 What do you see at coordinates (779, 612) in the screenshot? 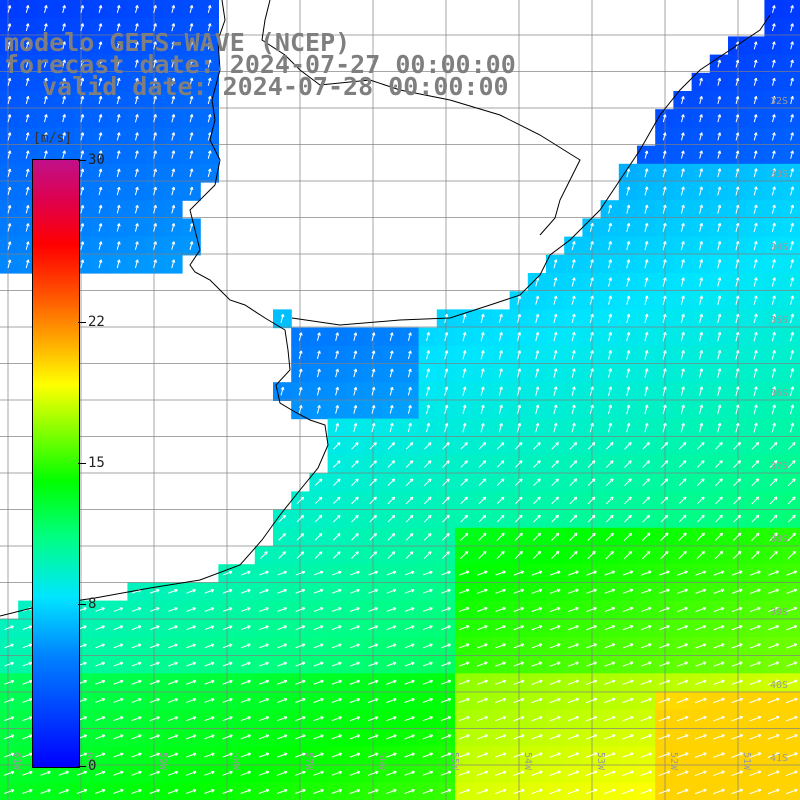
I see `latitude-label: 39S` at bounding box center [779, 612].